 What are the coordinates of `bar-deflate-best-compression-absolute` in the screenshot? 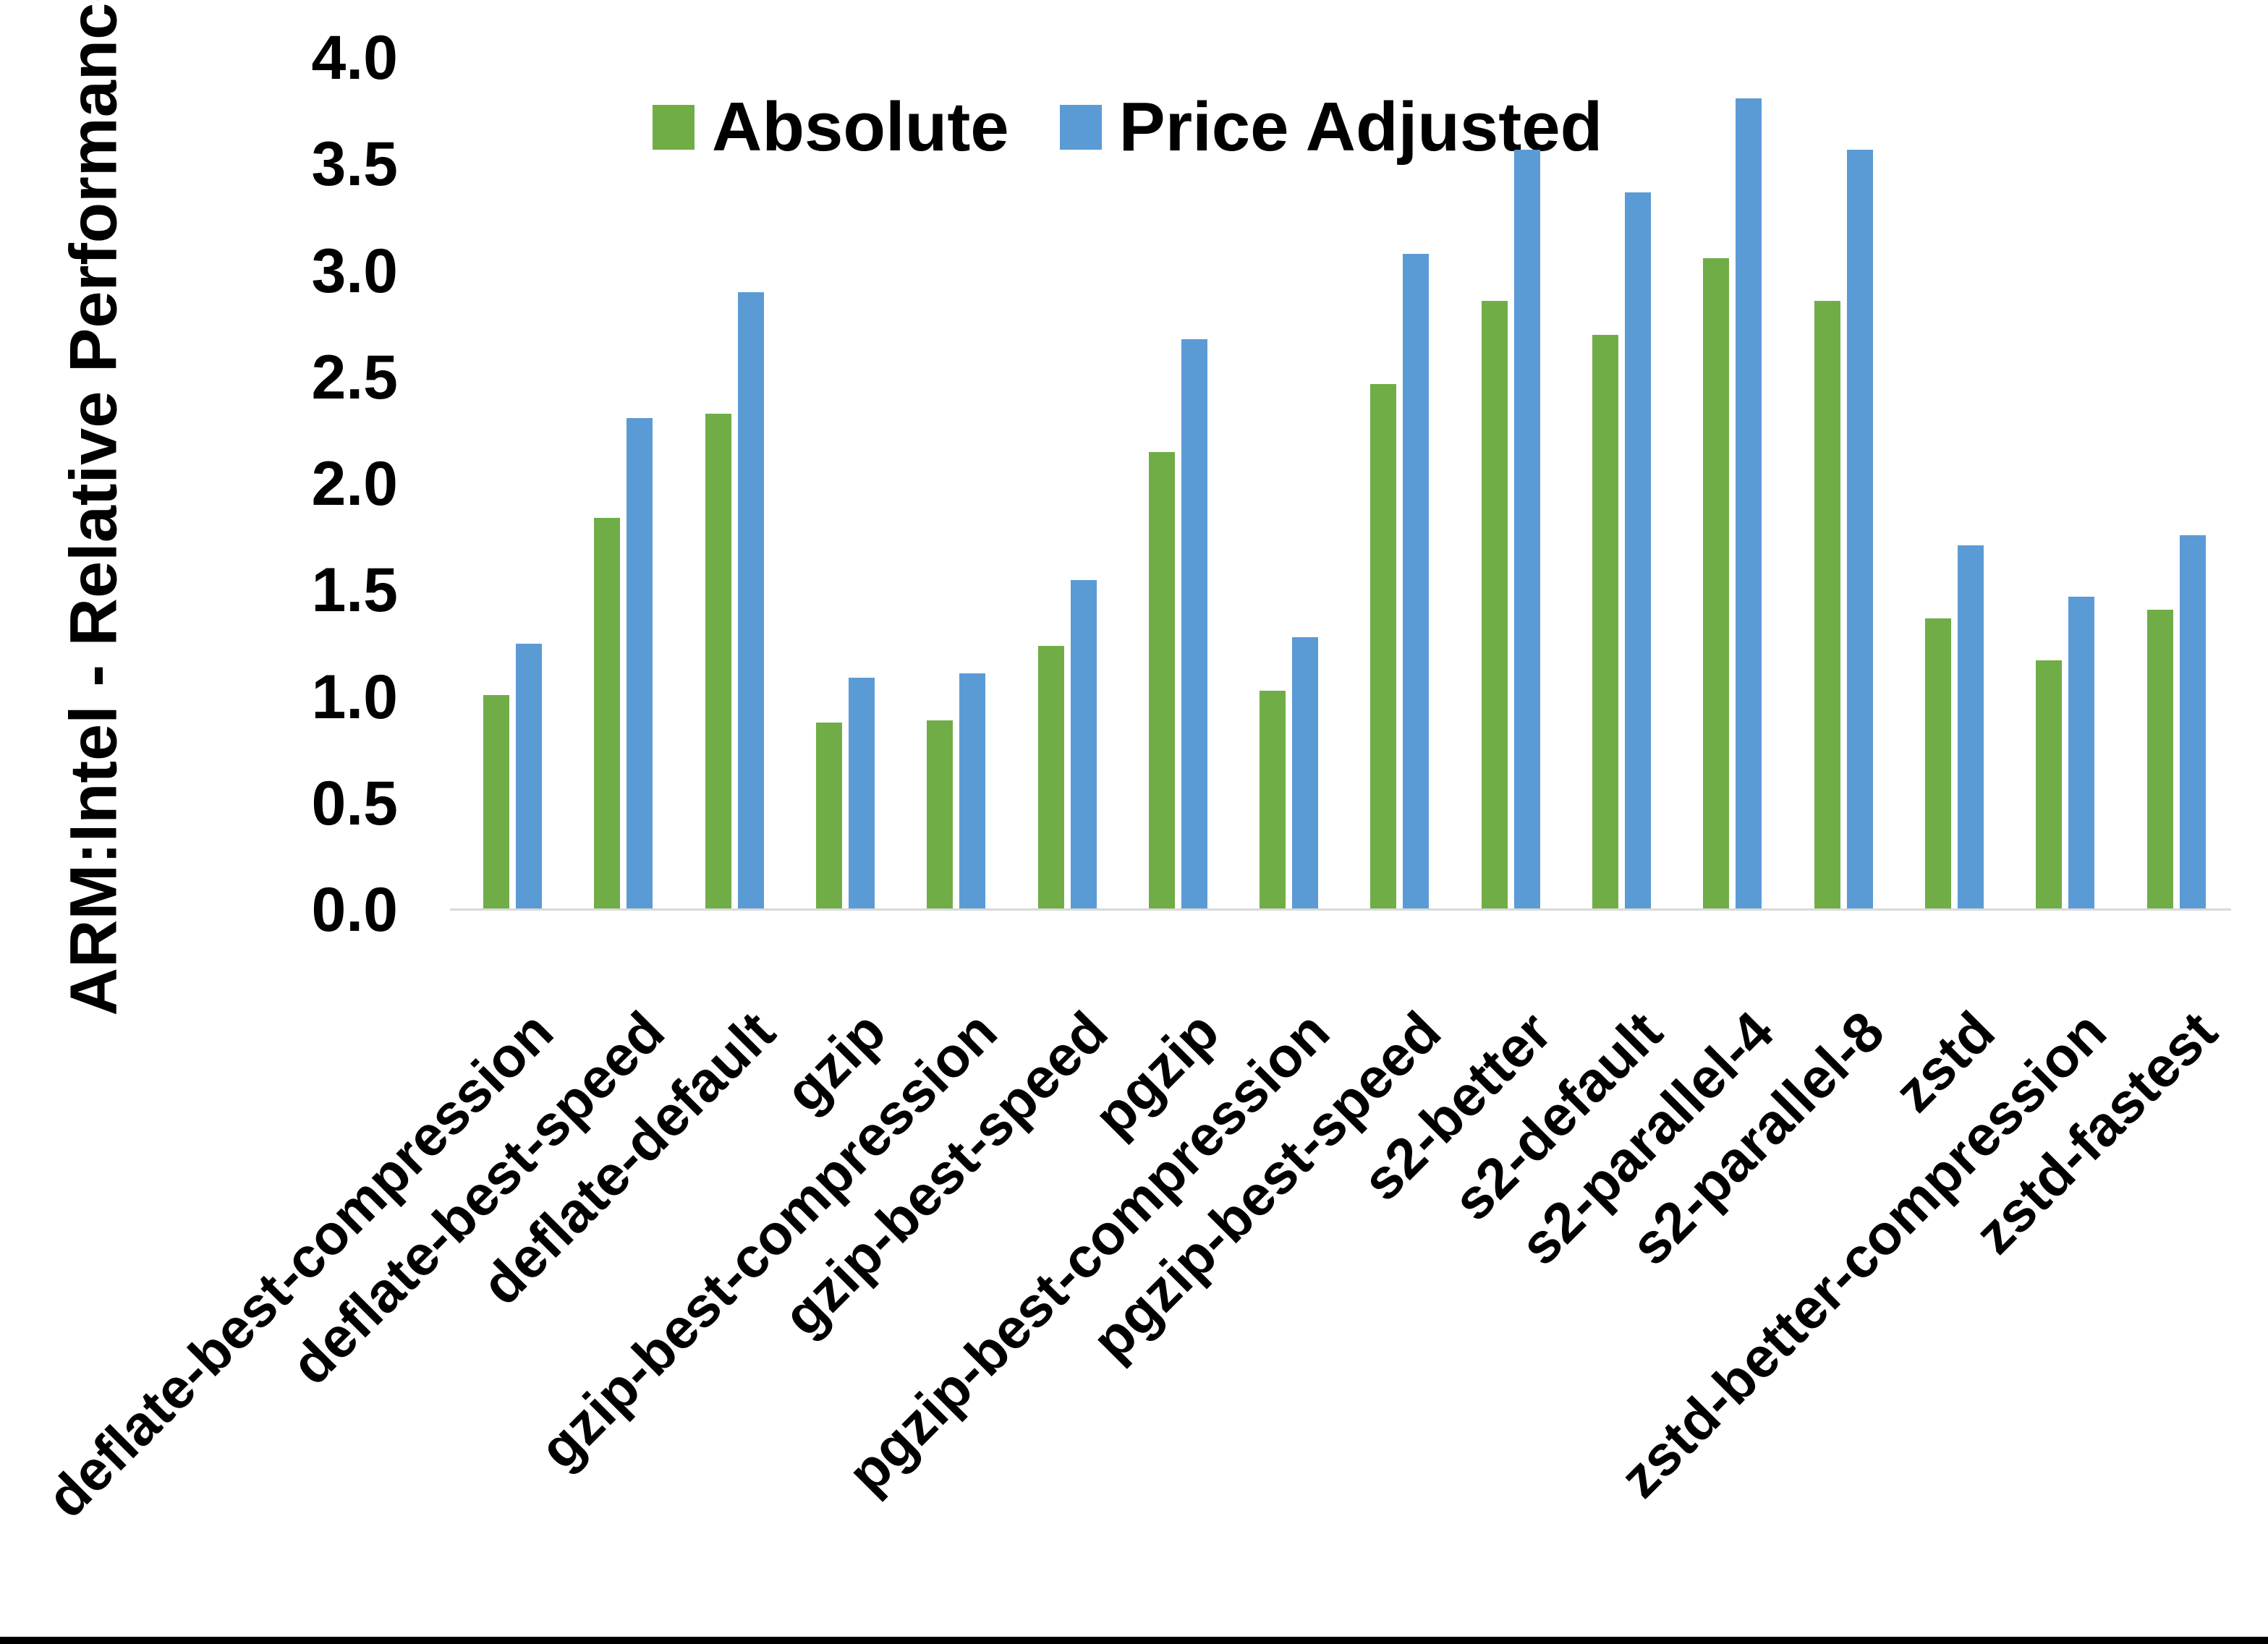 It's located at (496, 802).